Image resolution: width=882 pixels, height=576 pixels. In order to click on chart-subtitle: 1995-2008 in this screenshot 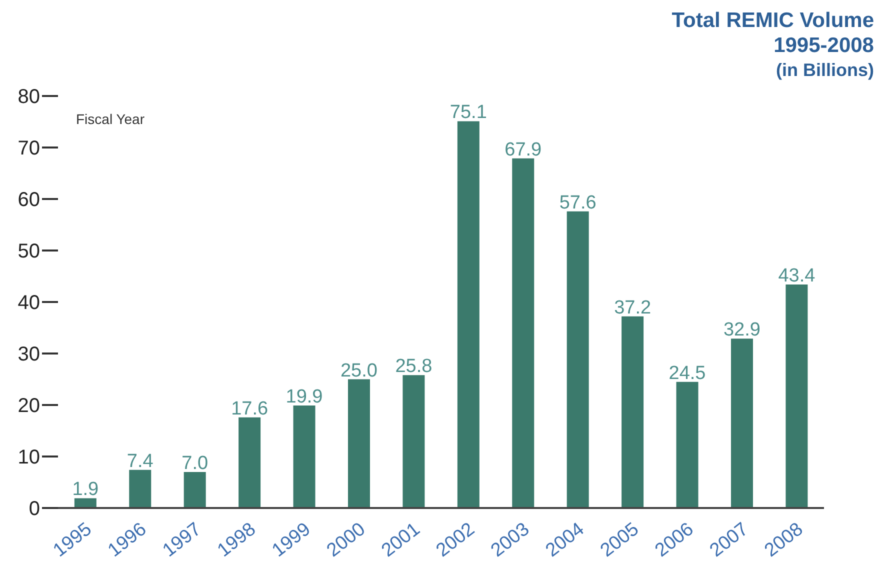, I will do `click(823, 45)`.